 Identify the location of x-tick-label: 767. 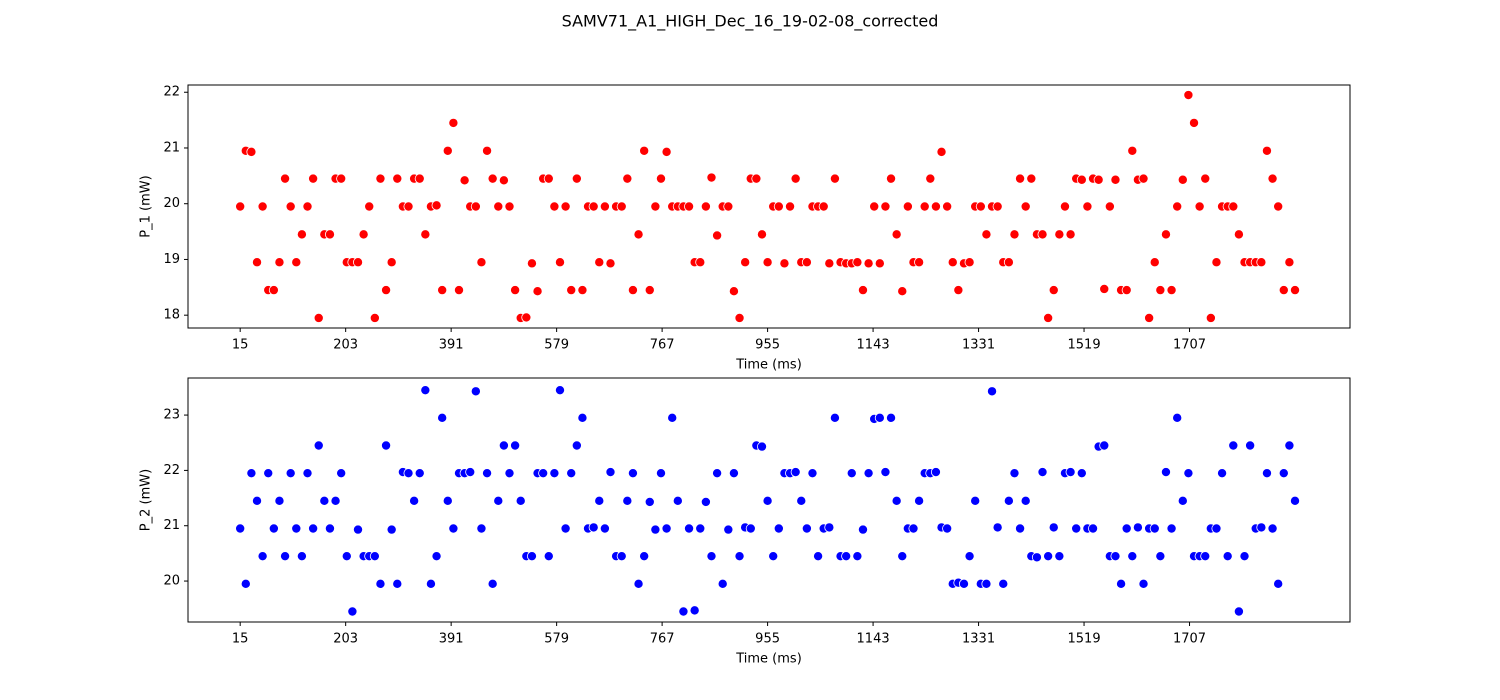
(662, 639).